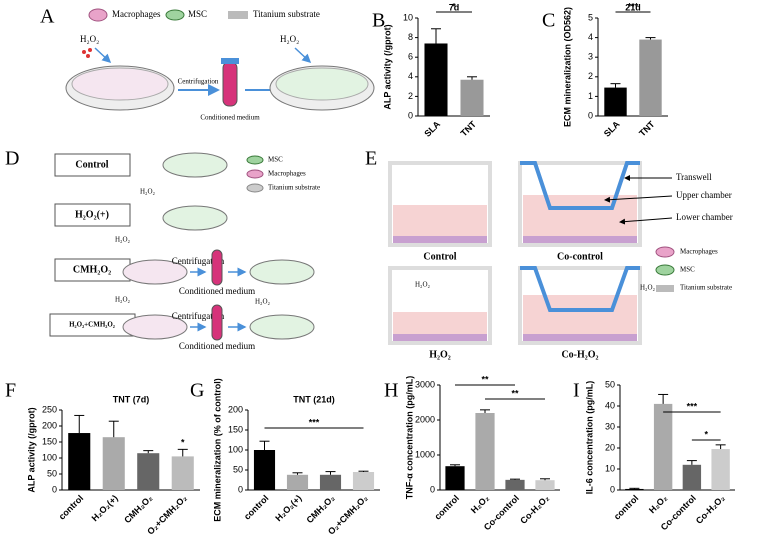 The image size is (764, 534). What do you see at coordinates (612, 129) in the screenshot?
I see `x-tick-label: SLA` at bounding box center [612, 129].